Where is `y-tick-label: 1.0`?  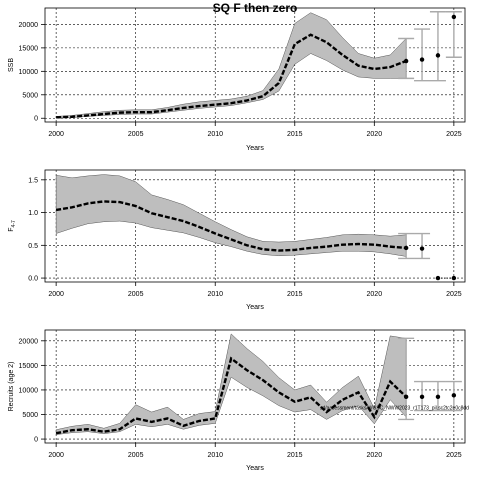
y-tick-label: 1.0 is located at coordinates (33, 213).